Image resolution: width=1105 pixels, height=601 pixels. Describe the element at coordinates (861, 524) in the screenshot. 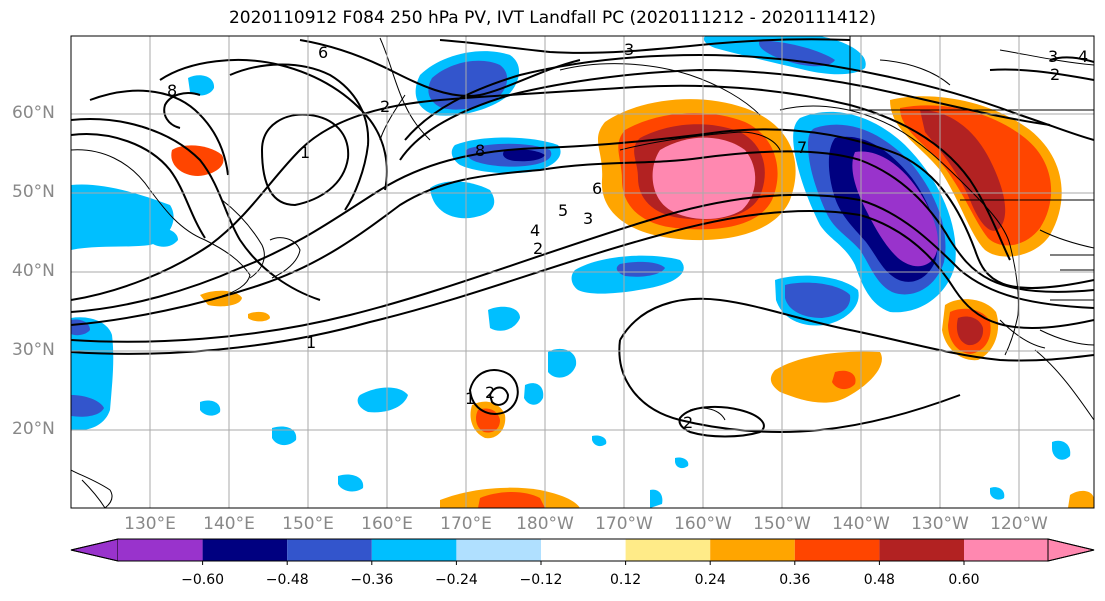

I see `lon-label: 140°W` at that location.